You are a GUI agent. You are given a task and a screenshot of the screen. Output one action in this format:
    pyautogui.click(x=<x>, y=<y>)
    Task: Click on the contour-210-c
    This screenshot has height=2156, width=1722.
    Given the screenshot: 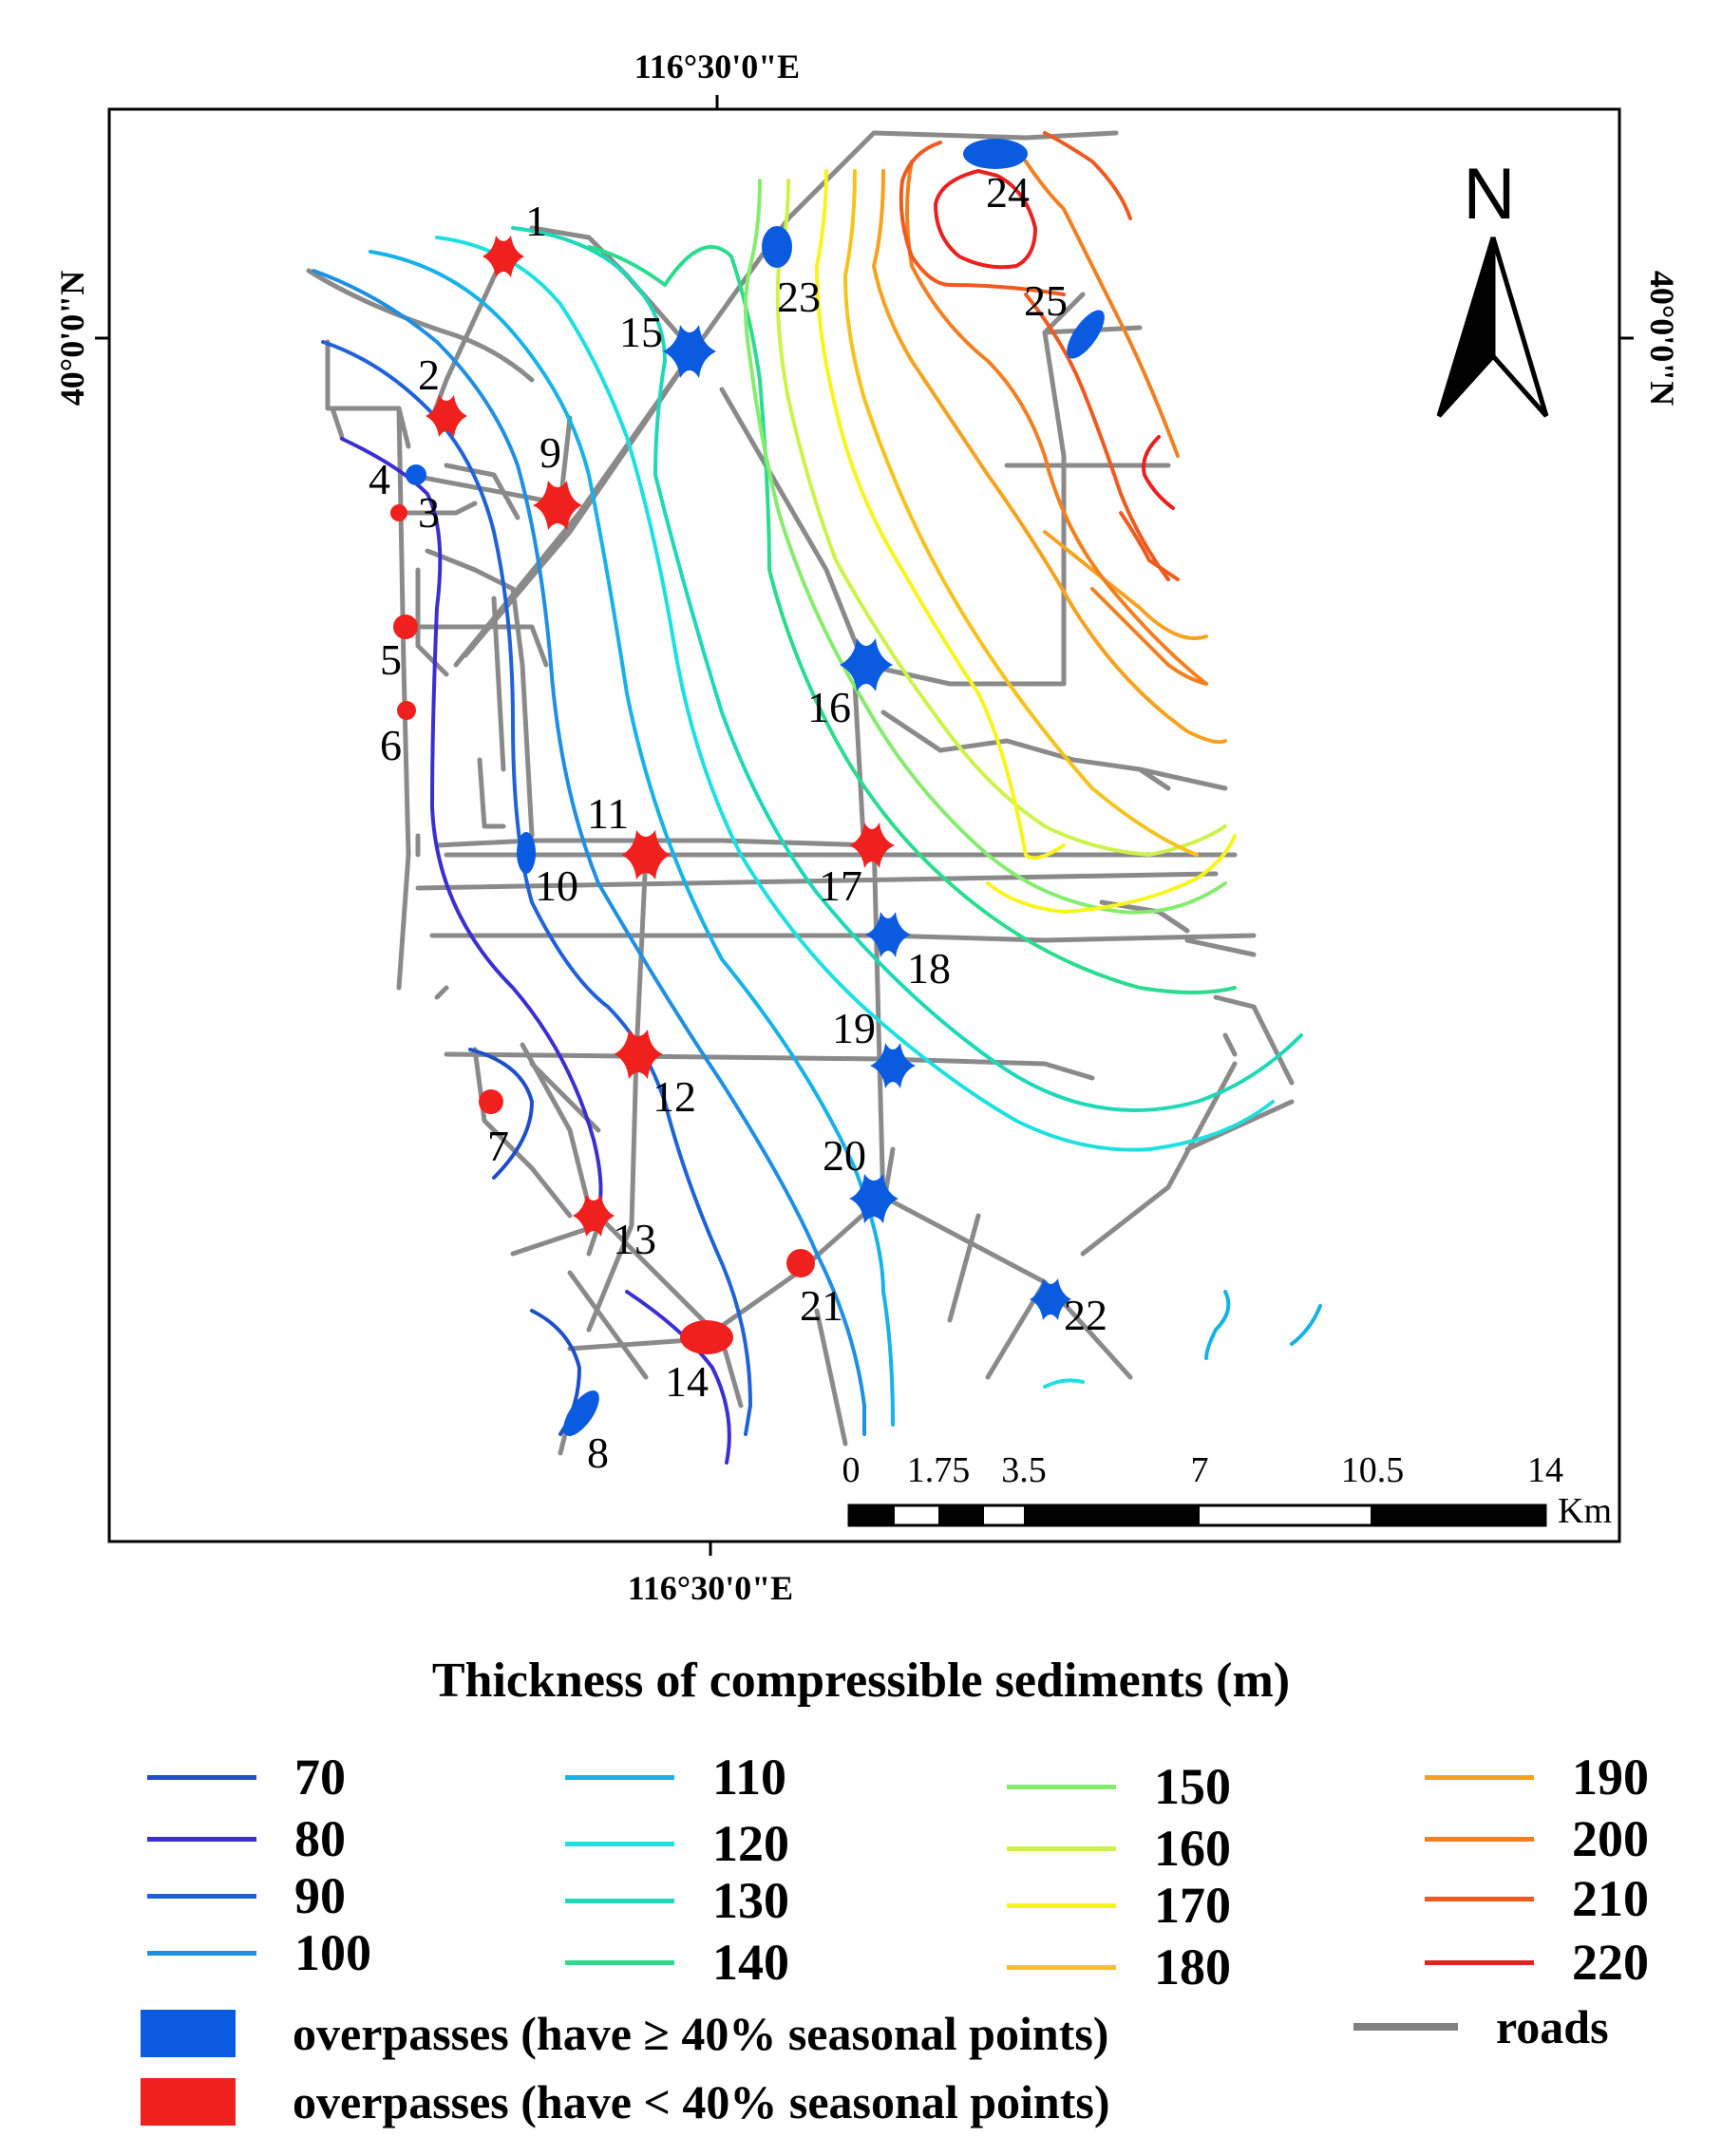 What is the action you would take?
    pyautogui.click(x=1097, y=437)
    